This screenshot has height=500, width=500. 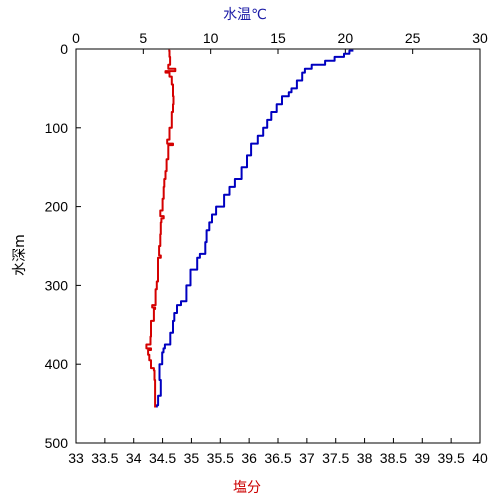 What do you see at coordinates (57, 207) in the screenshot?
I see `left-tick-label: 200` at bounding box center [57, 207].